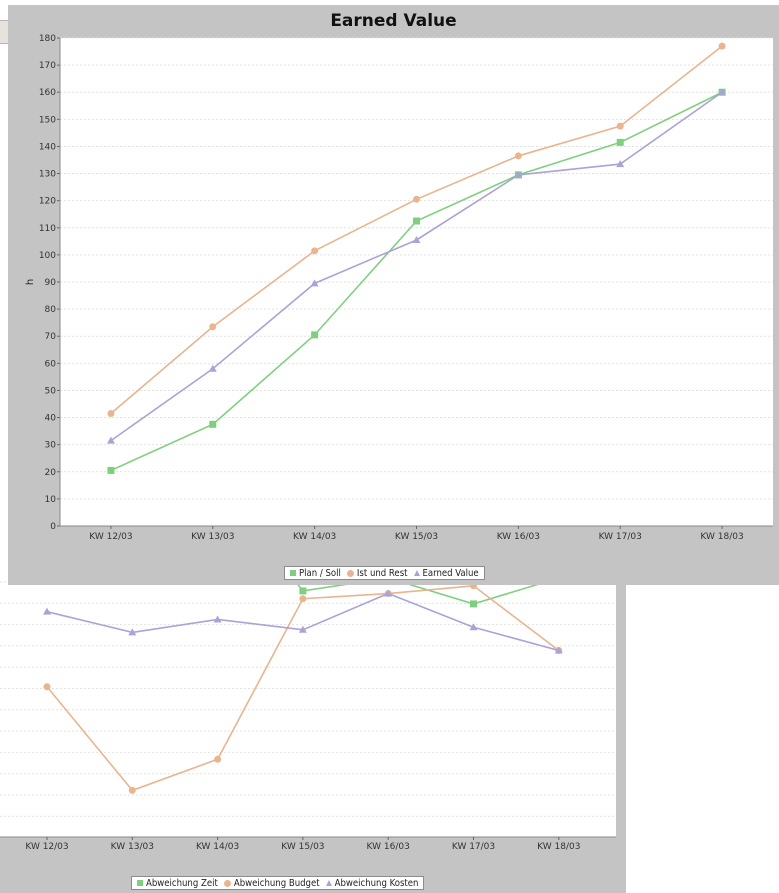 This screenshot has width=779, height=893. I want to click on y-tick-label: 140, so click(47, 147).